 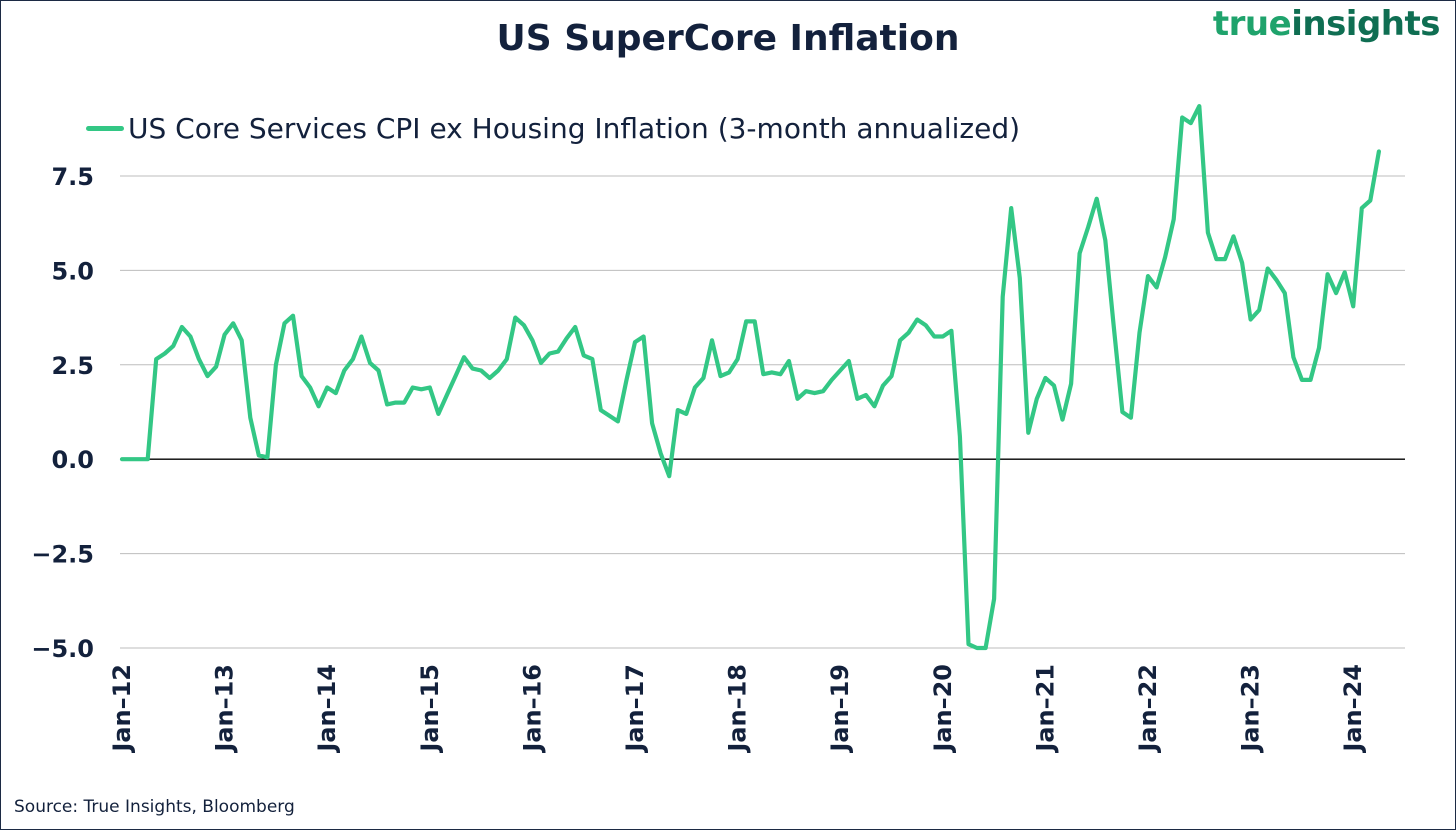 I want to click on x-tick-label: Jan–17, so click(x=635, y=709).